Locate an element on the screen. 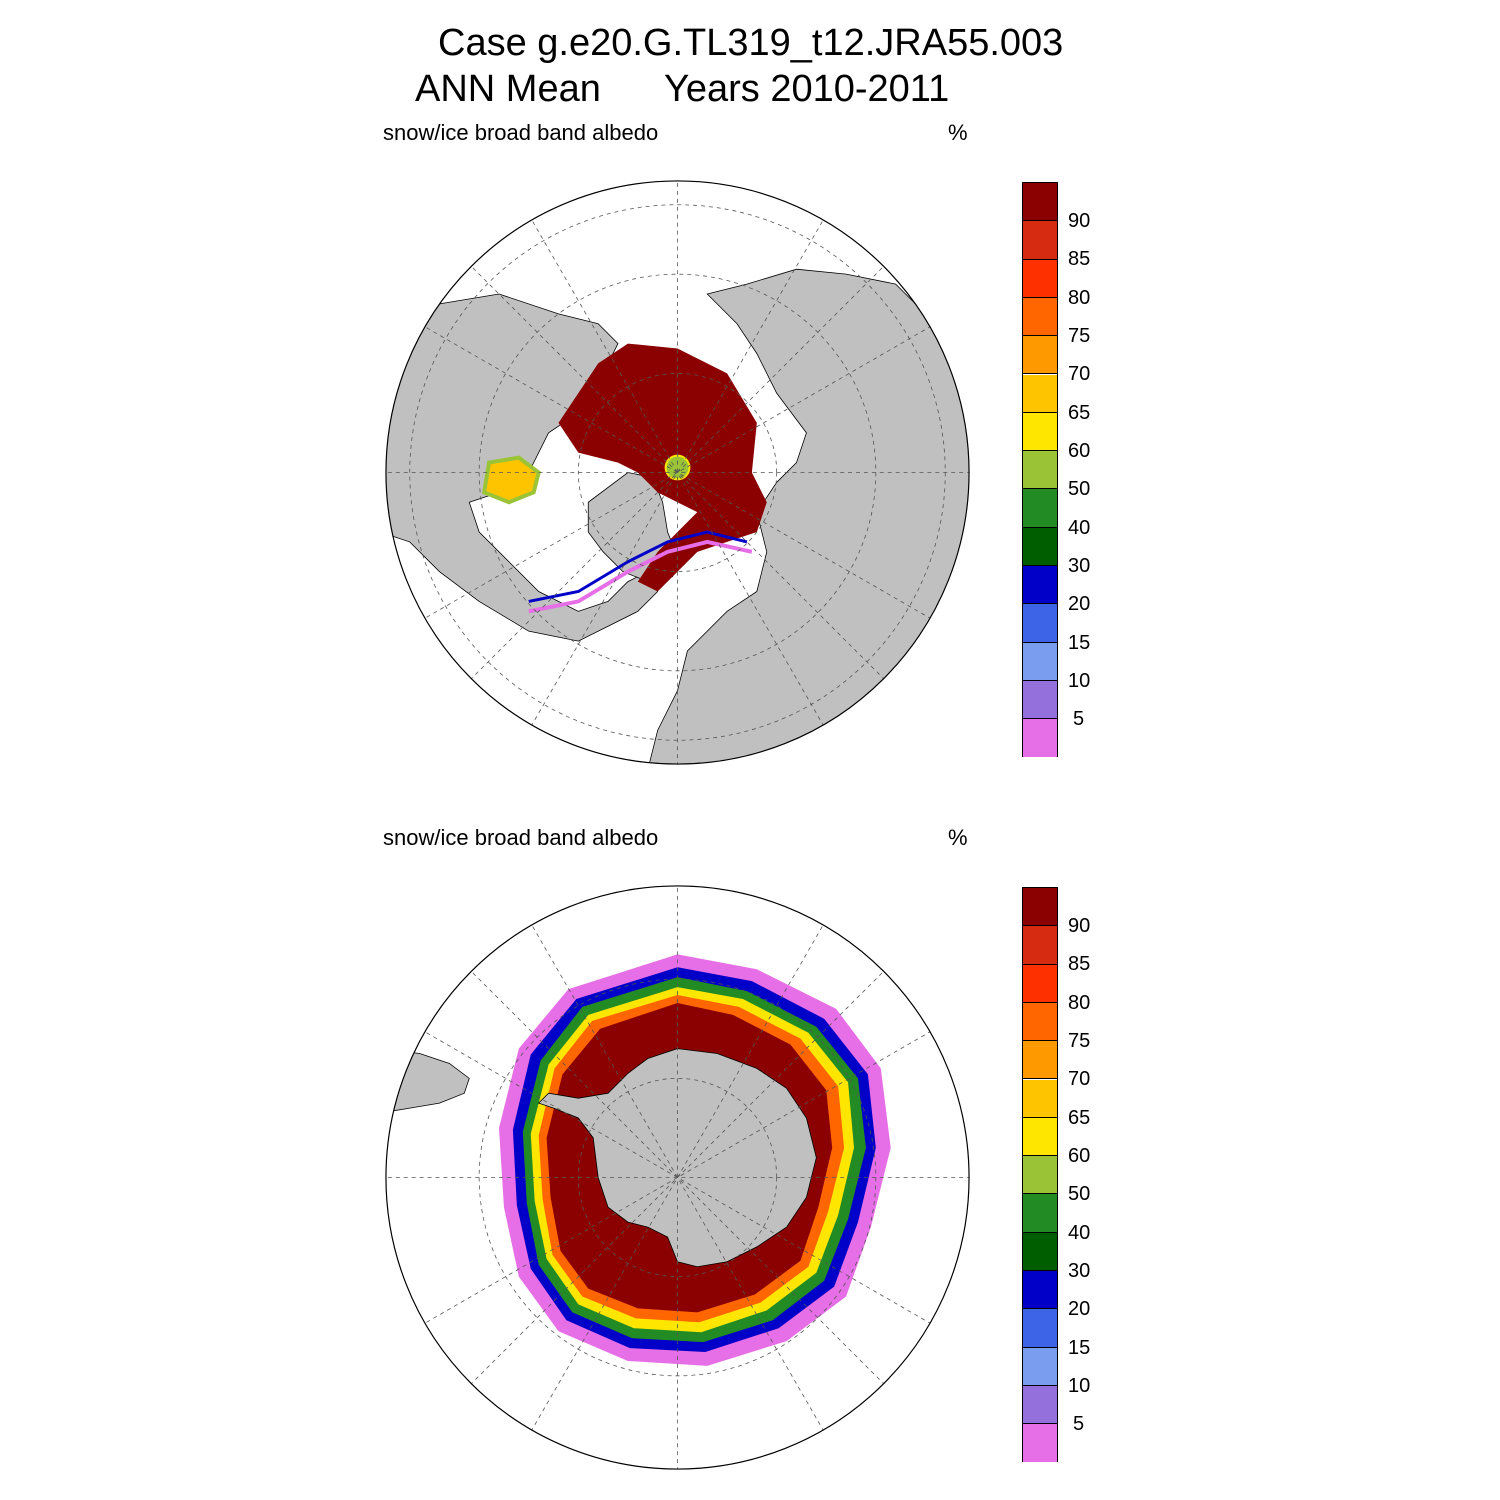  south-cb-label-80: 80 is located at coordinates (1079, 1003).